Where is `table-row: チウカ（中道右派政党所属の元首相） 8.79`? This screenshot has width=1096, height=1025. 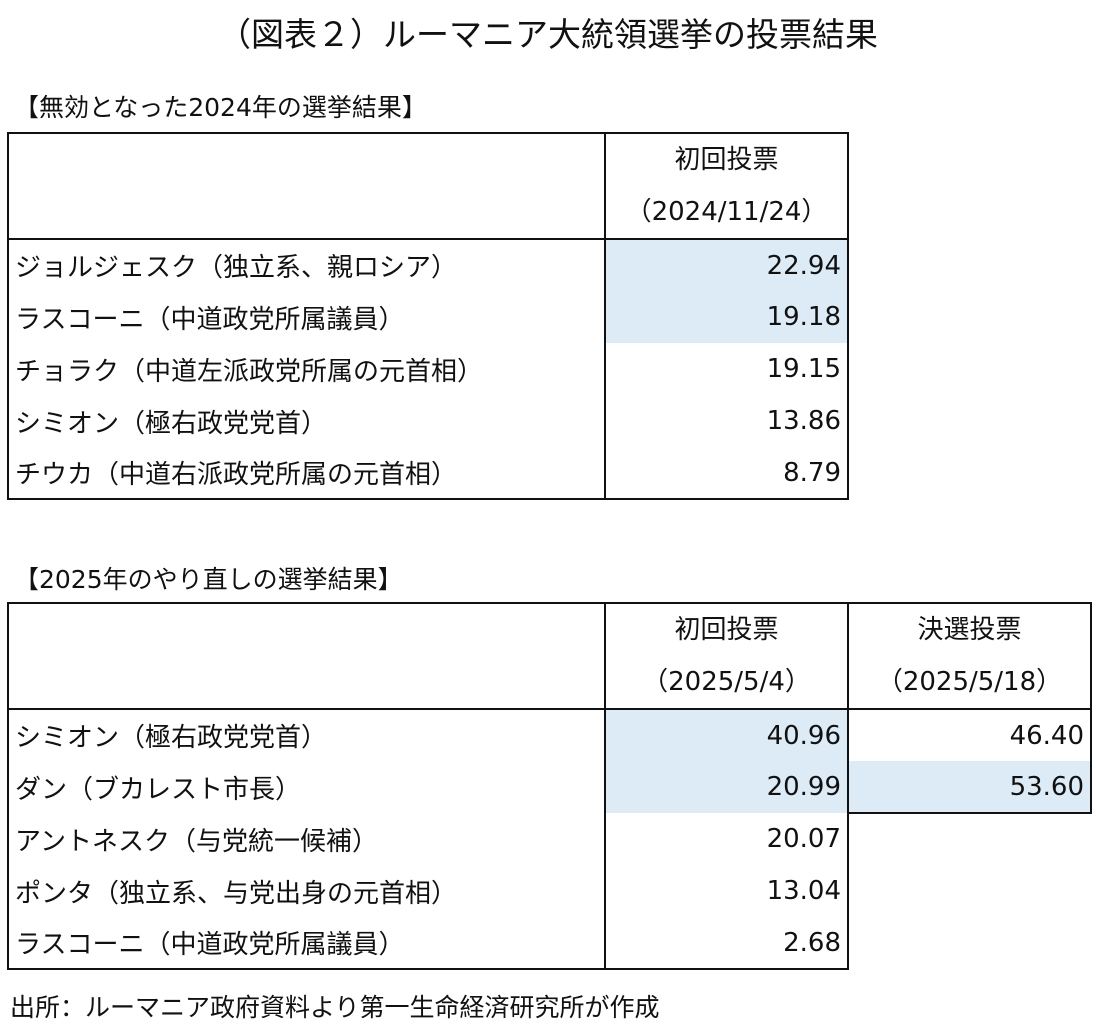 table-row: チウカ（中道右派政党所属の元首相） 8.79 is located at coordinates (428, 473).